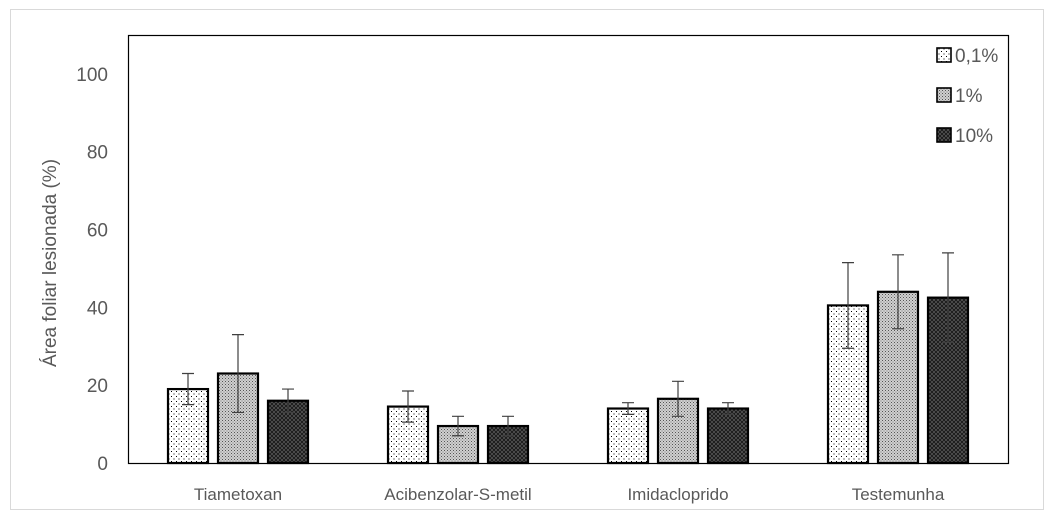 This screenshot has height=516, width=1044. I want to click on y-tick-label: 100, so click(92, 75).